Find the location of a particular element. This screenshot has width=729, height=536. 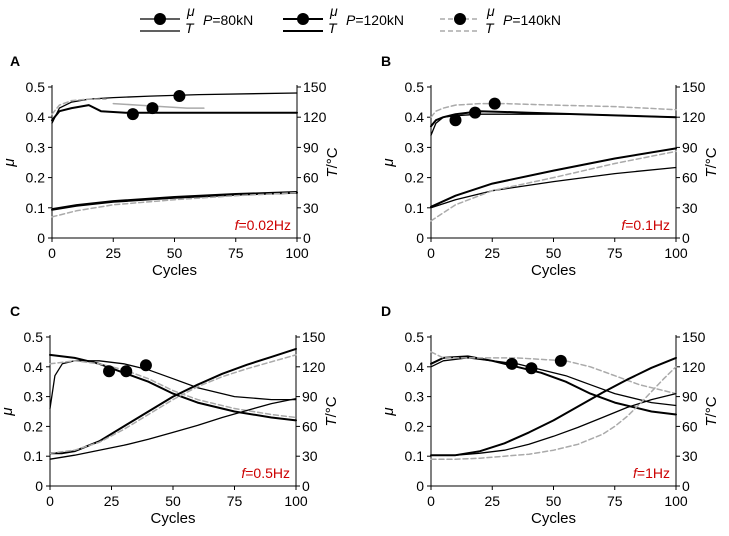

frequency-label: f=1Hz is located at coordinates (651, 473).